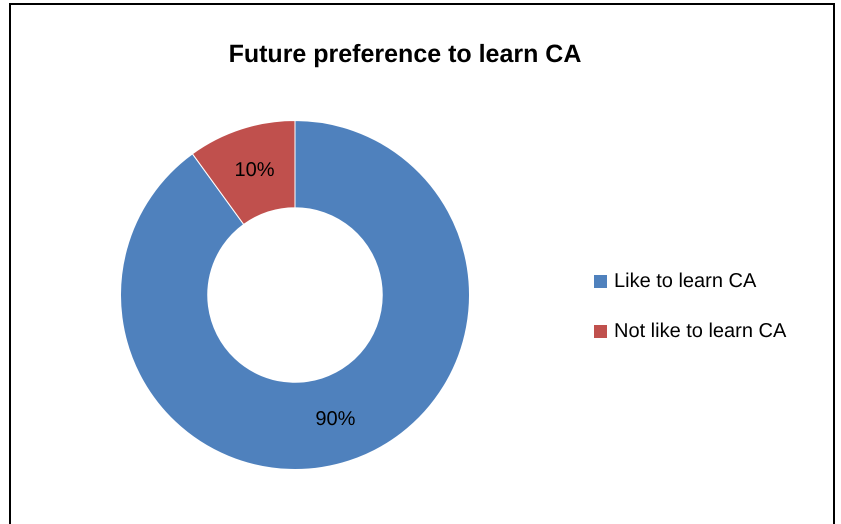  What do you see at coordinates (685, 281) in the screenshot?
I see `legend-label: Like to learn CA` at bounding box center [685, 281].